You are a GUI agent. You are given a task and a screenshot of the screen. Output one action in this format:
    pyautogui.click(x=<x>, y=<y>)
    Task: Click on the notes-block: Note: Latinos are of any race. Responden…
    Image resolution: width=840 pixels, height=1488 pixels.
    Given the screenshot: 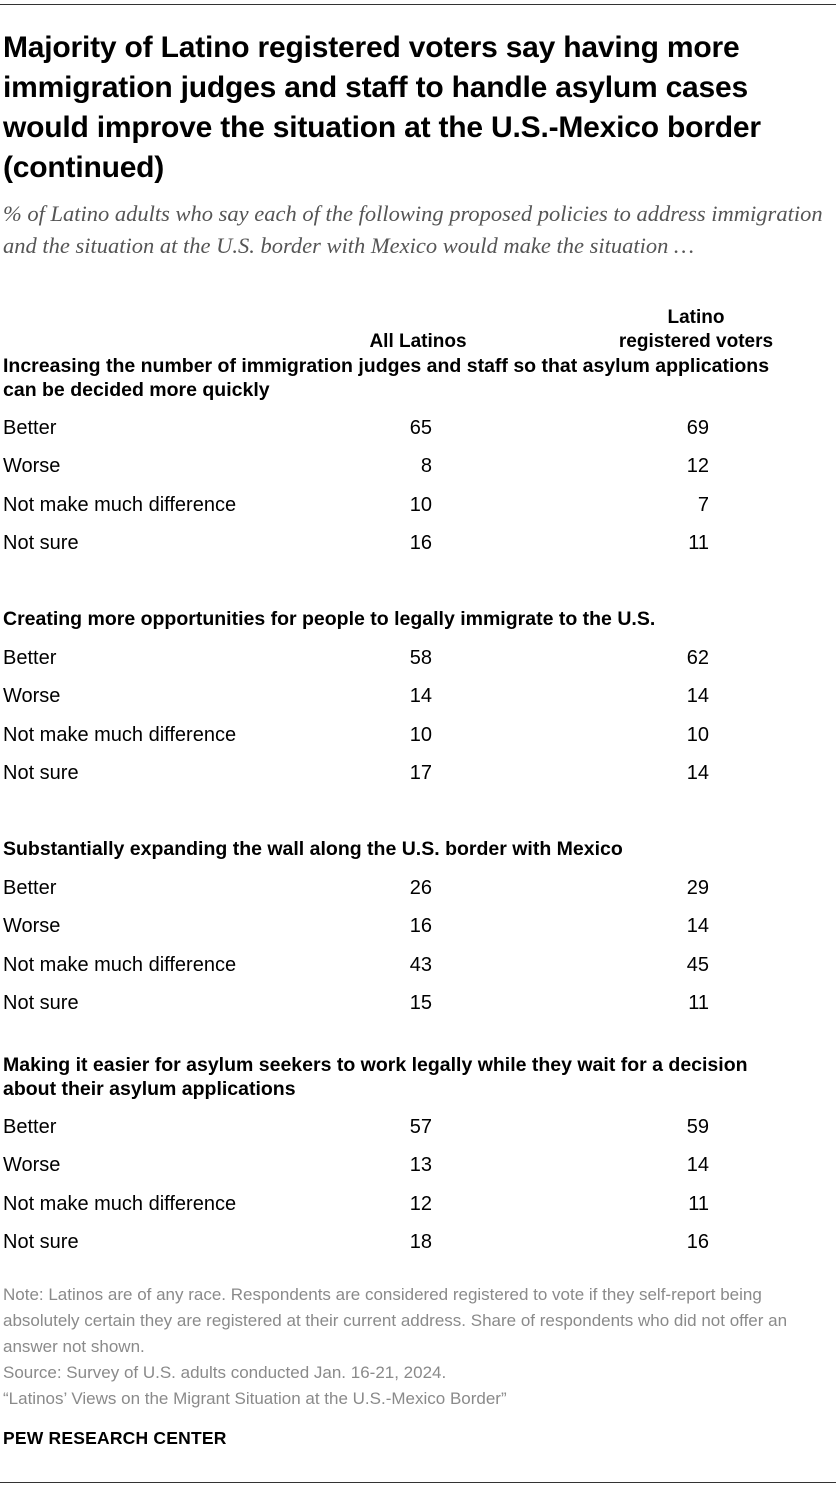 What is the action you would take?
    pyautogui.click(x=403, y=1347)
    